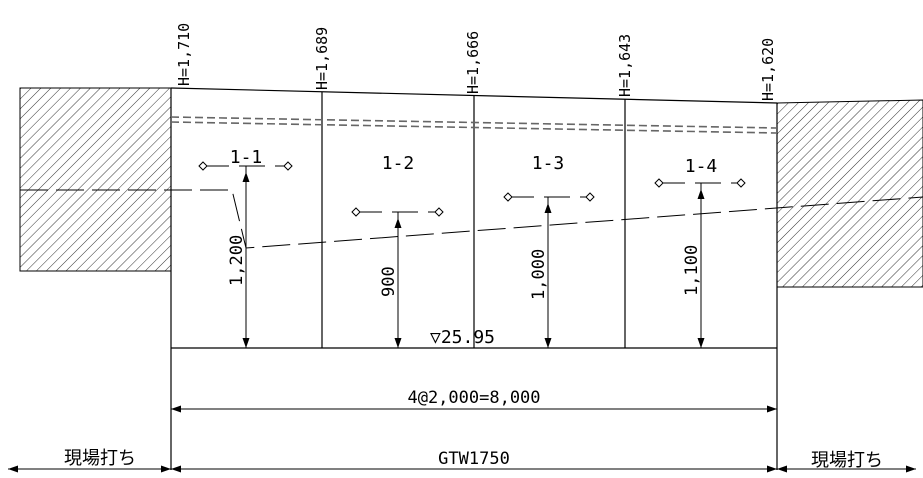  What do you see at coordinates (389, 281) in the screenshot?
I see `depth-label-2: 900` at bounding box center [389, 281].